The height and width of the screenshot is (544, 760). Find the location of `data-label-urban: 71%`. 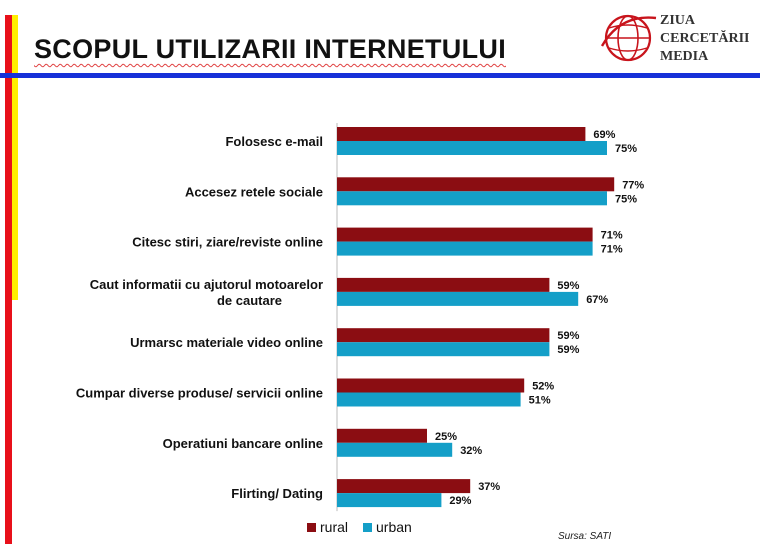

data-label-urban: 71% is located at coordinates (612, 250).